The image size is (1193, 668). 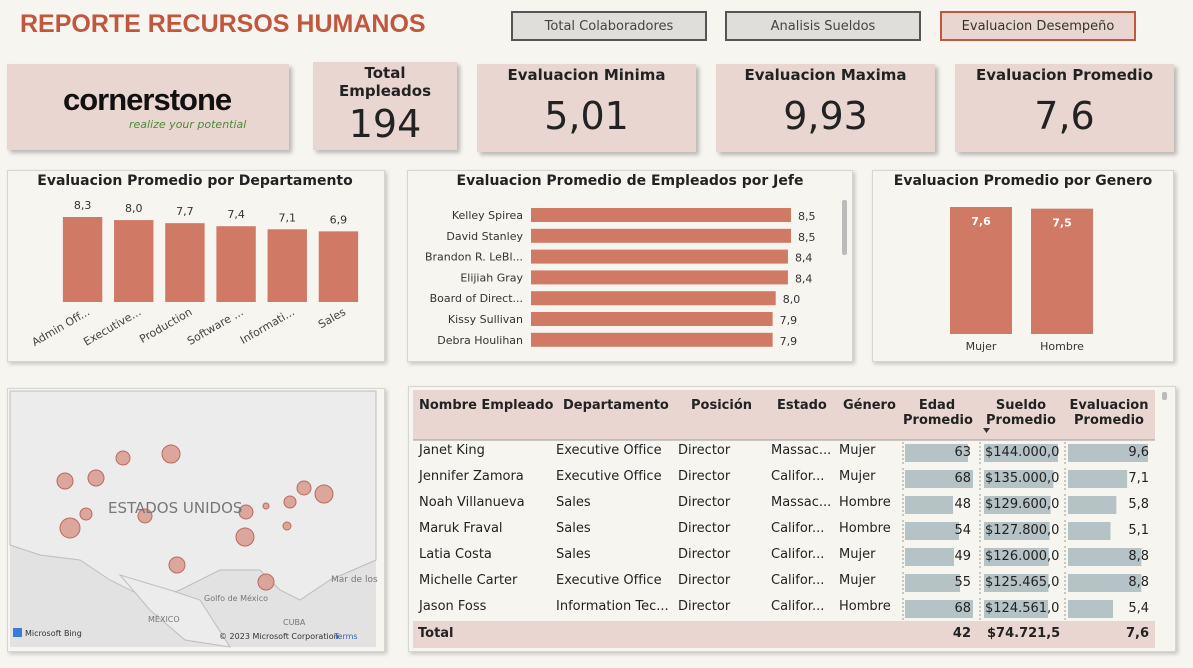 I want to click on table-cell: $125.465,0, so click(x=1022, y=582).